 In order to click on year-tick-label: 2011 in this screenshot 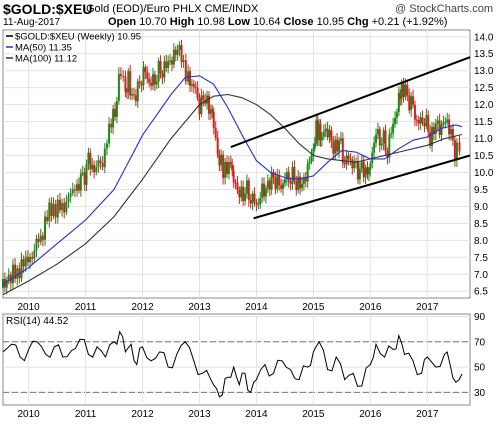, I will do `click(86, 307)`.